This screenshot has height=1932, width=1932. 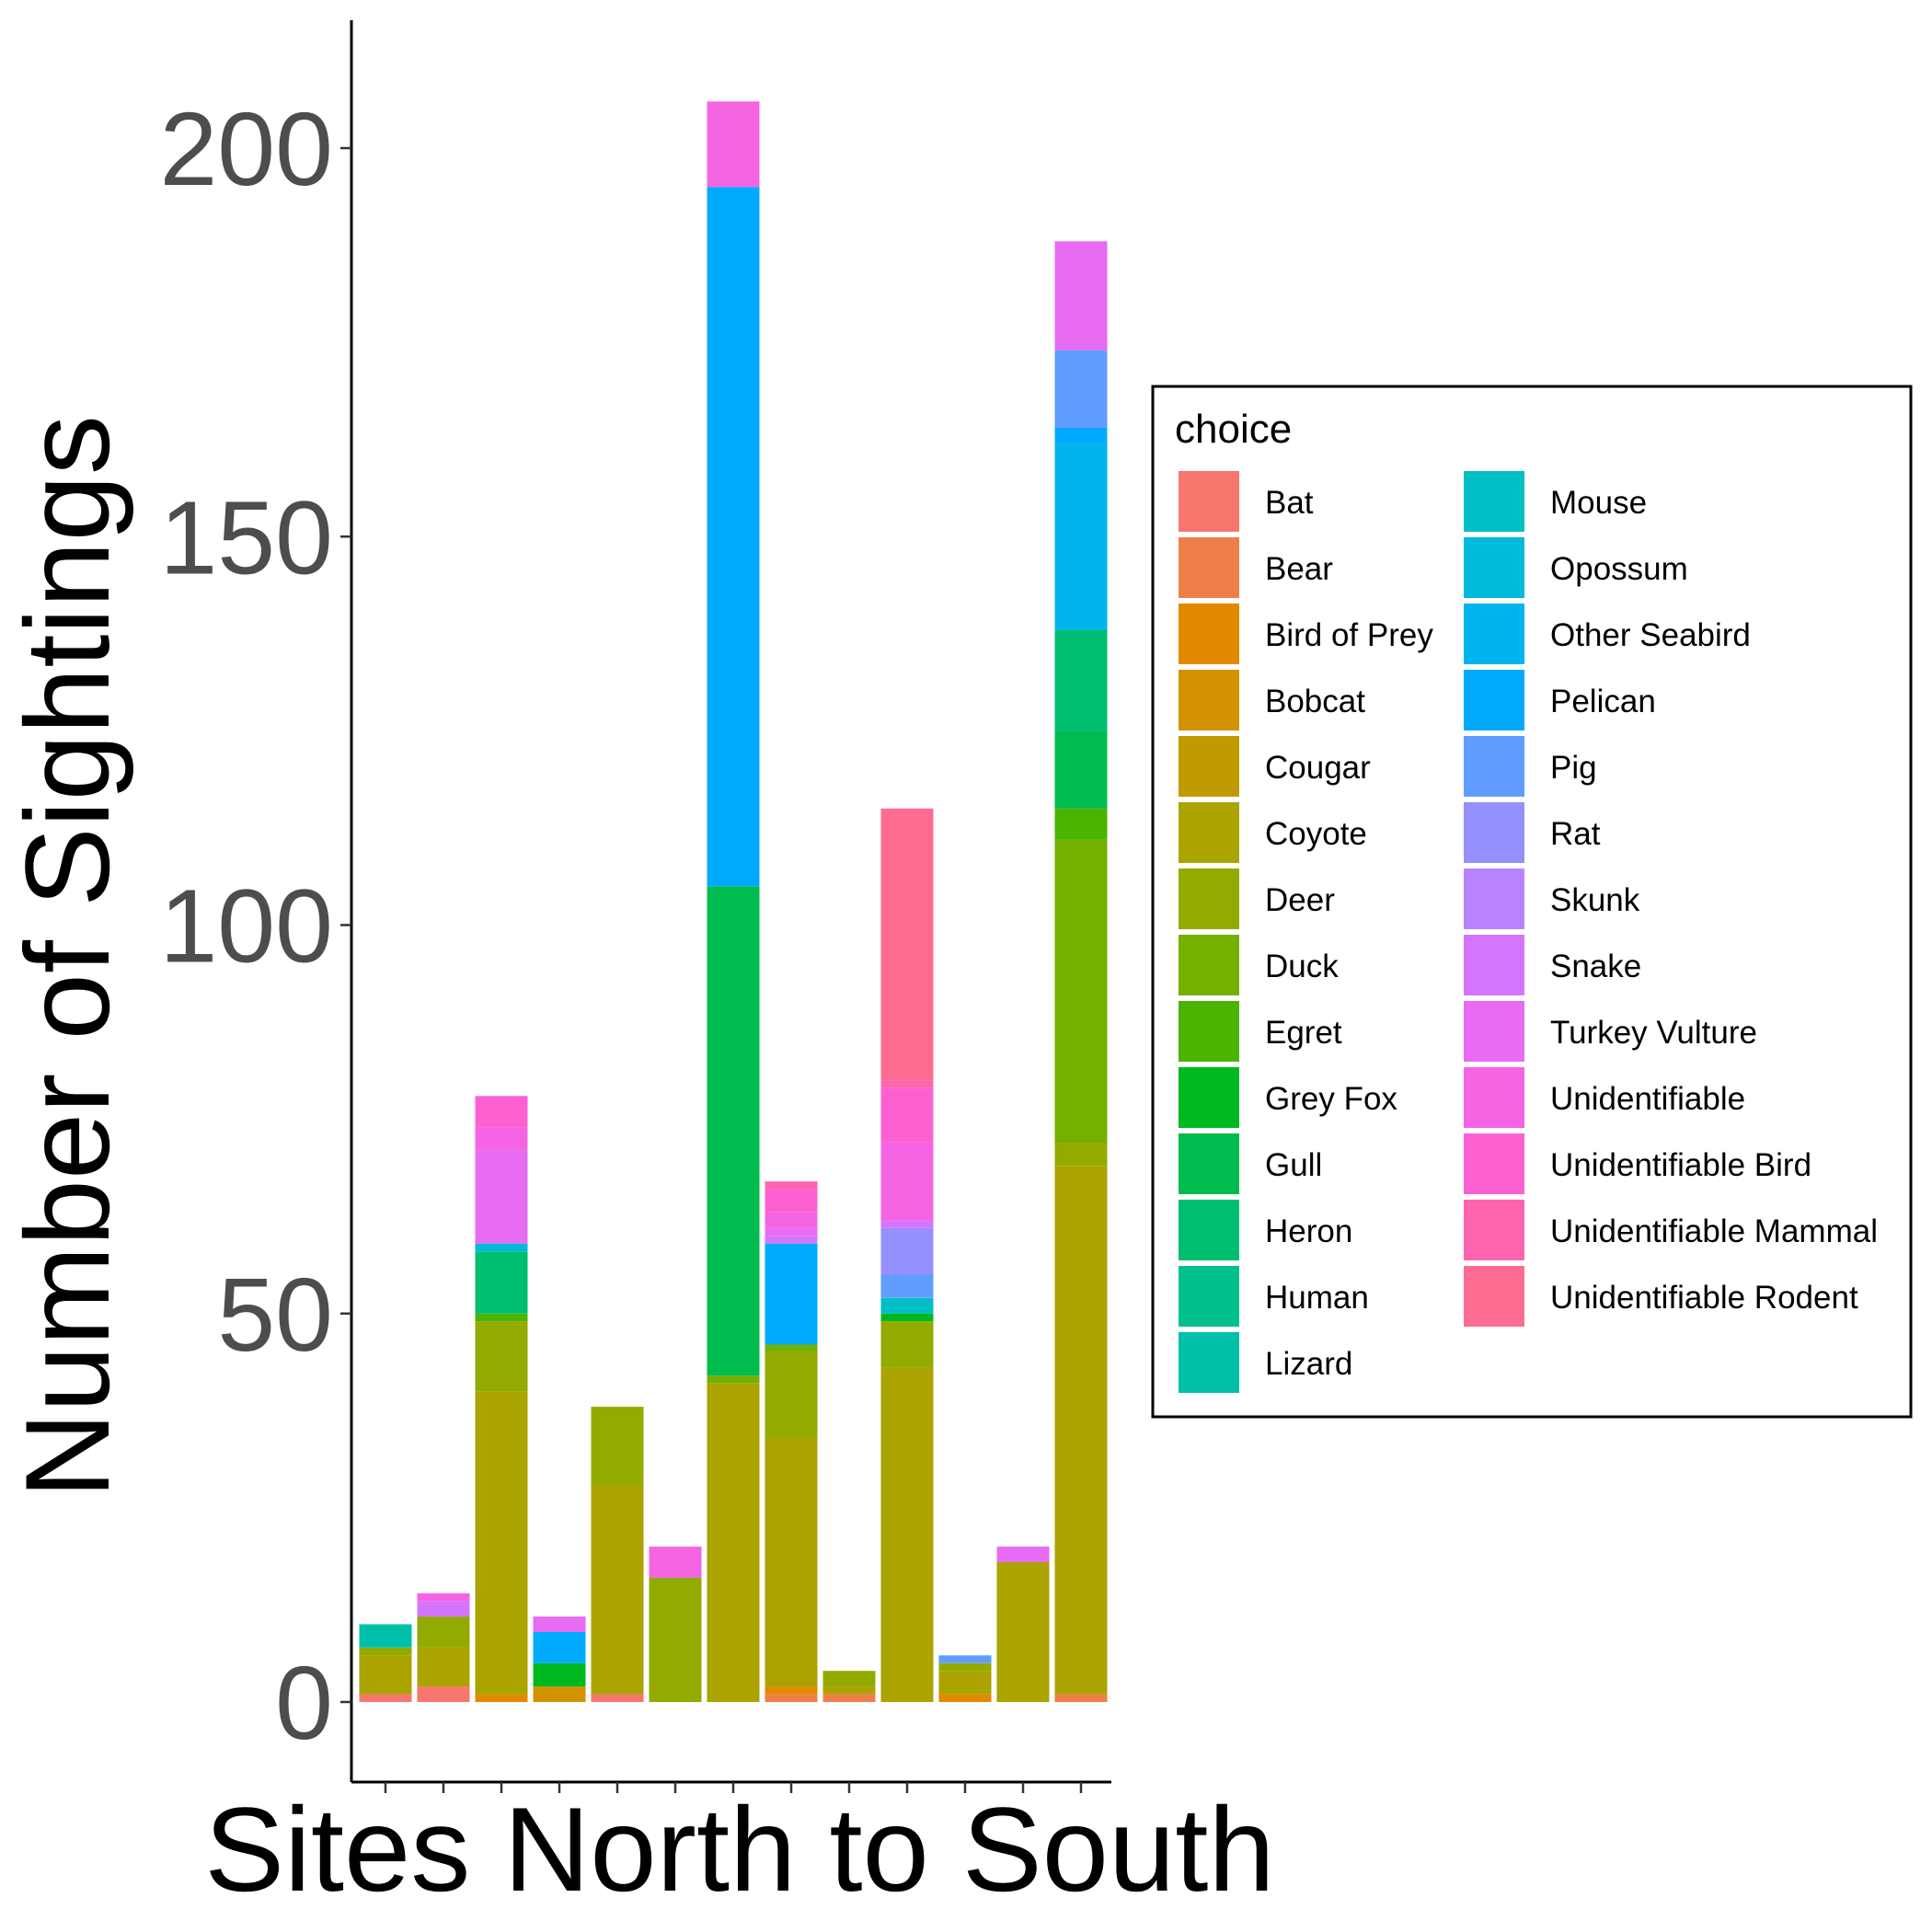 I want to click on legend-item: Bear, so click(x=1256, y=567).